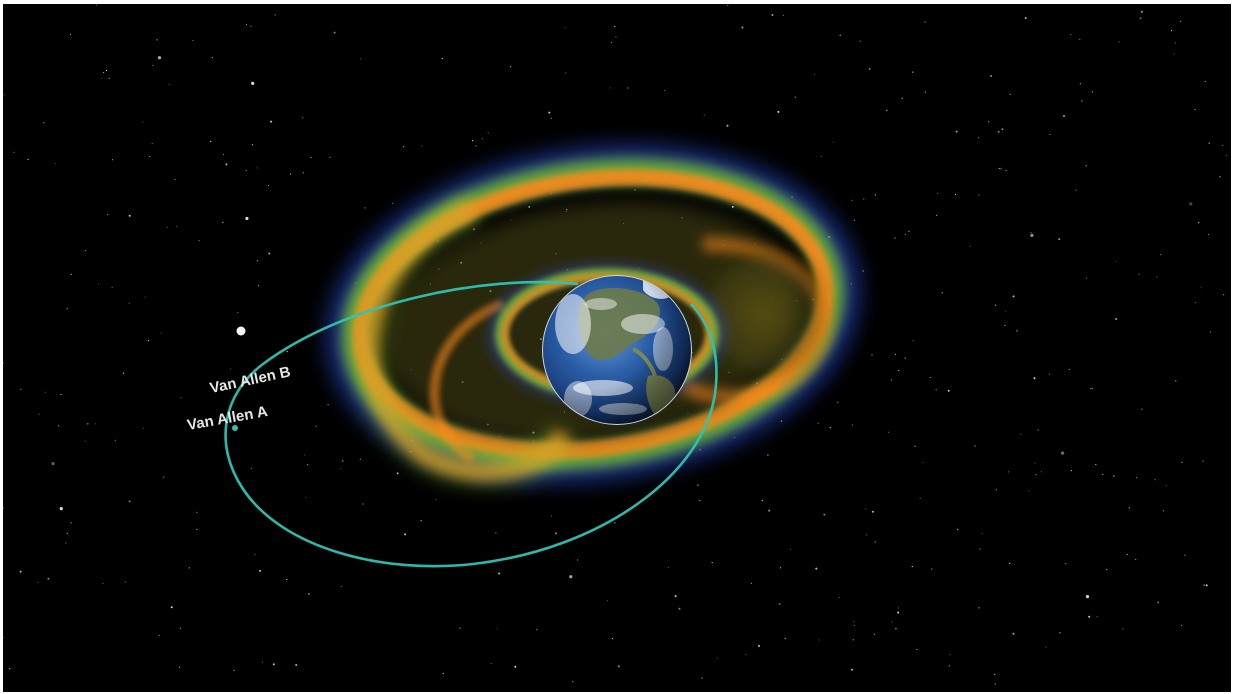  What do you see at coordinates (239, 378) in the screenshot?
I see `probe-icon` at bounding box center [239, 378].